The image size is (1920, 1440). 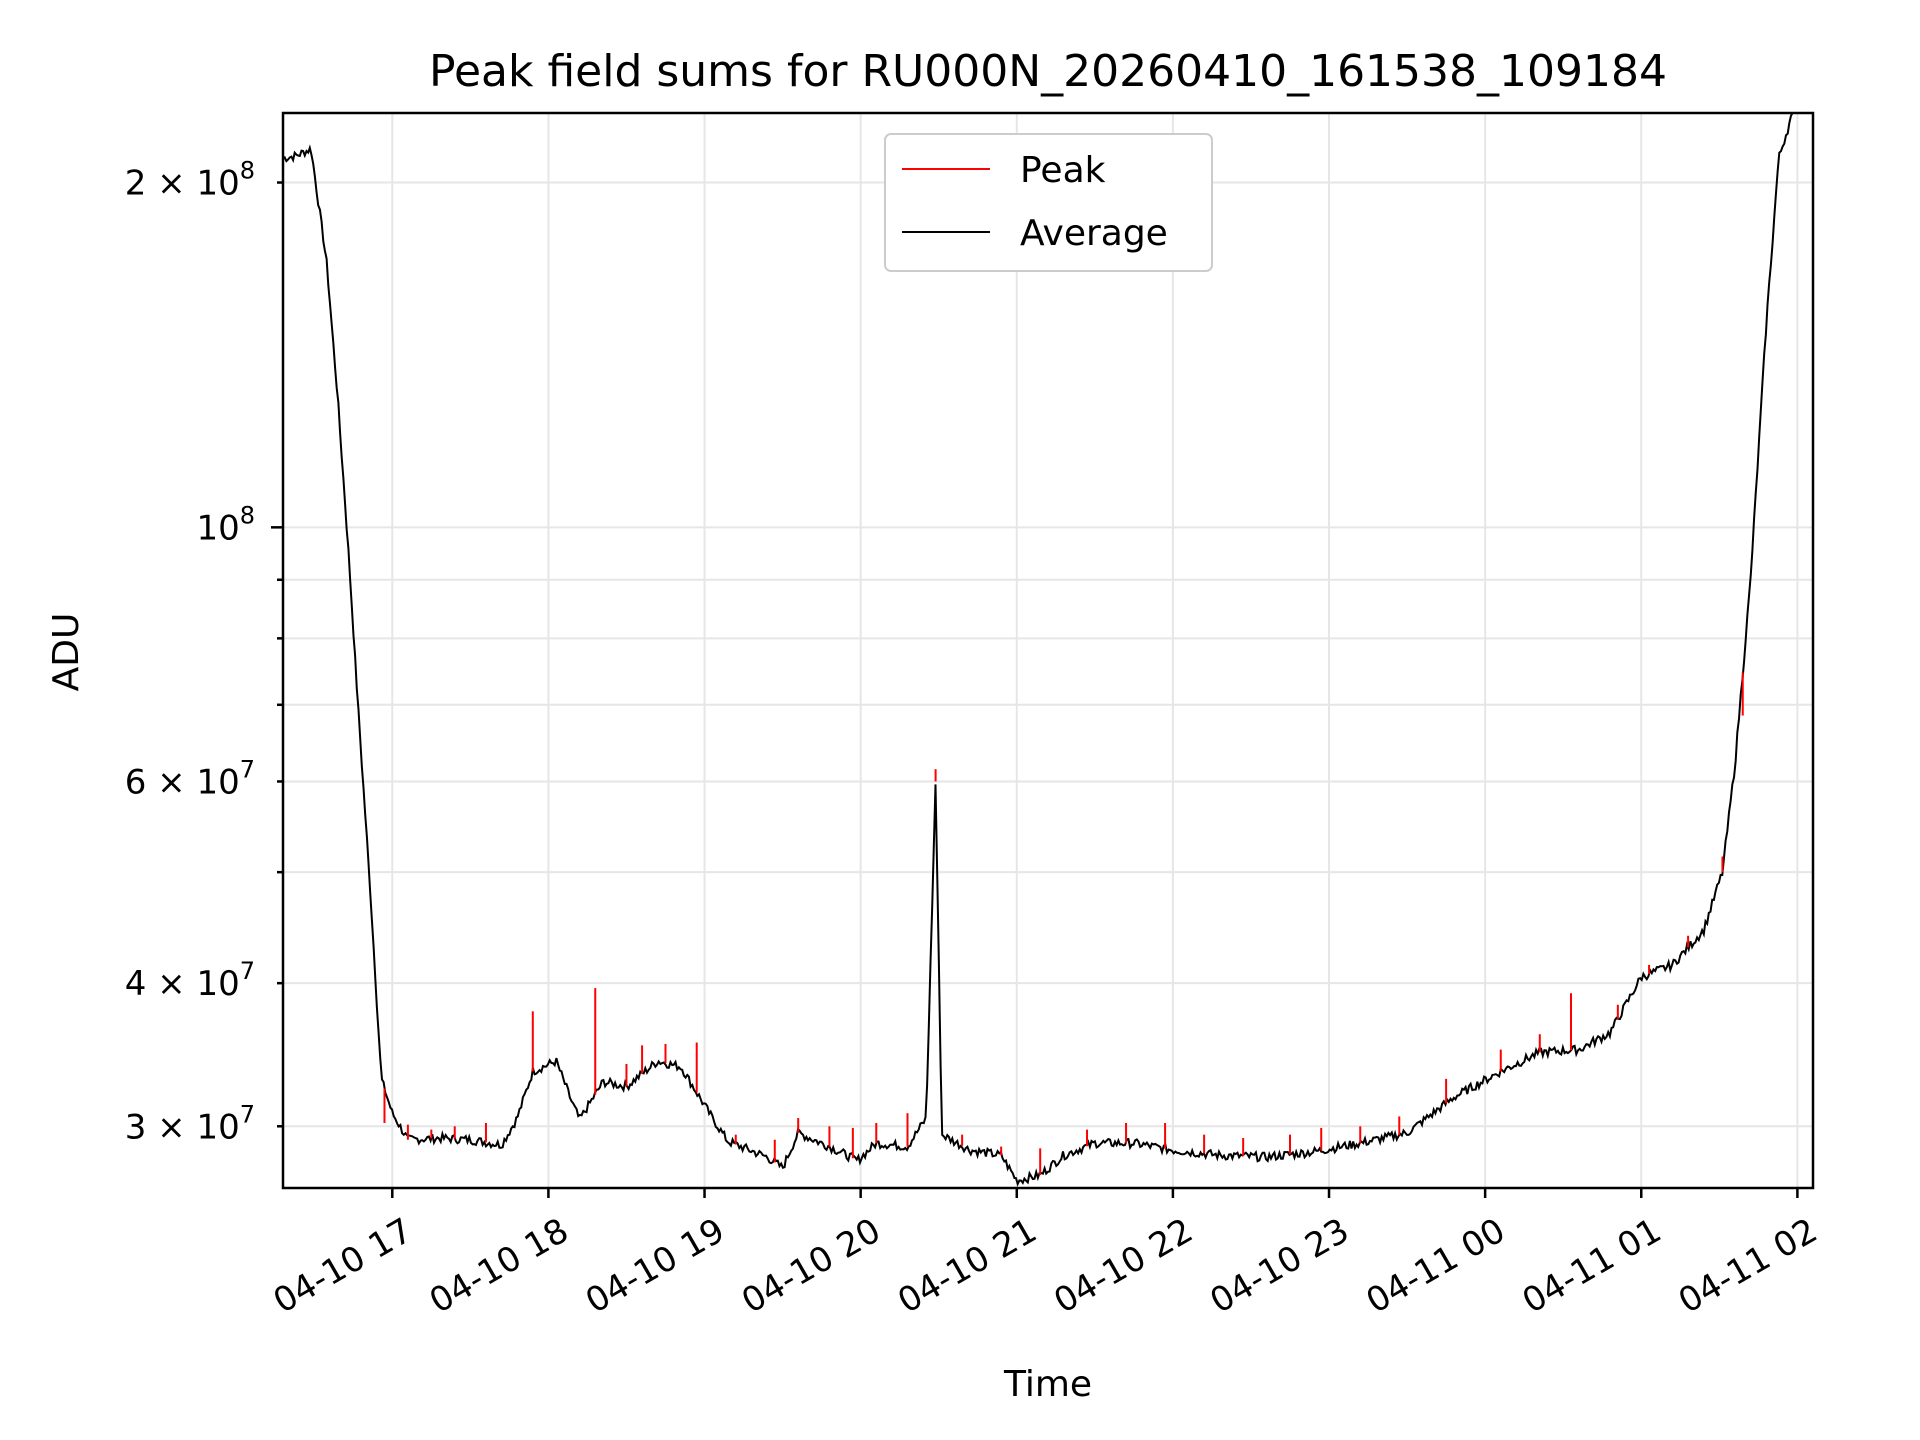 I want to click on y-minor-tick-label: 2 × 108, so click(x=190, y=180).